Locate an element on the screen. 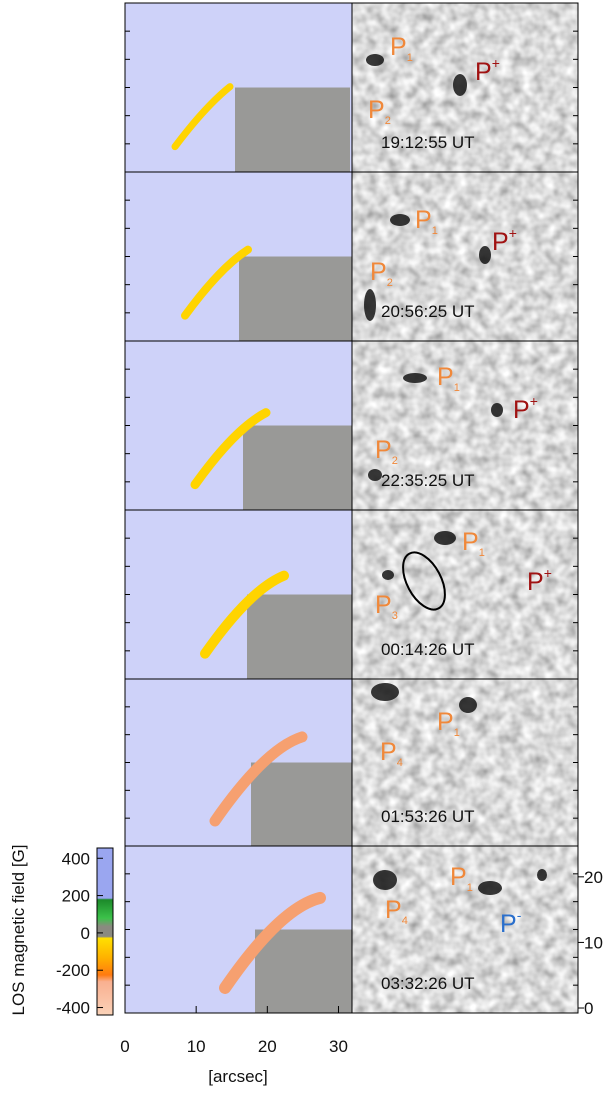  region-label: P- is located at coordinates (511, 922).